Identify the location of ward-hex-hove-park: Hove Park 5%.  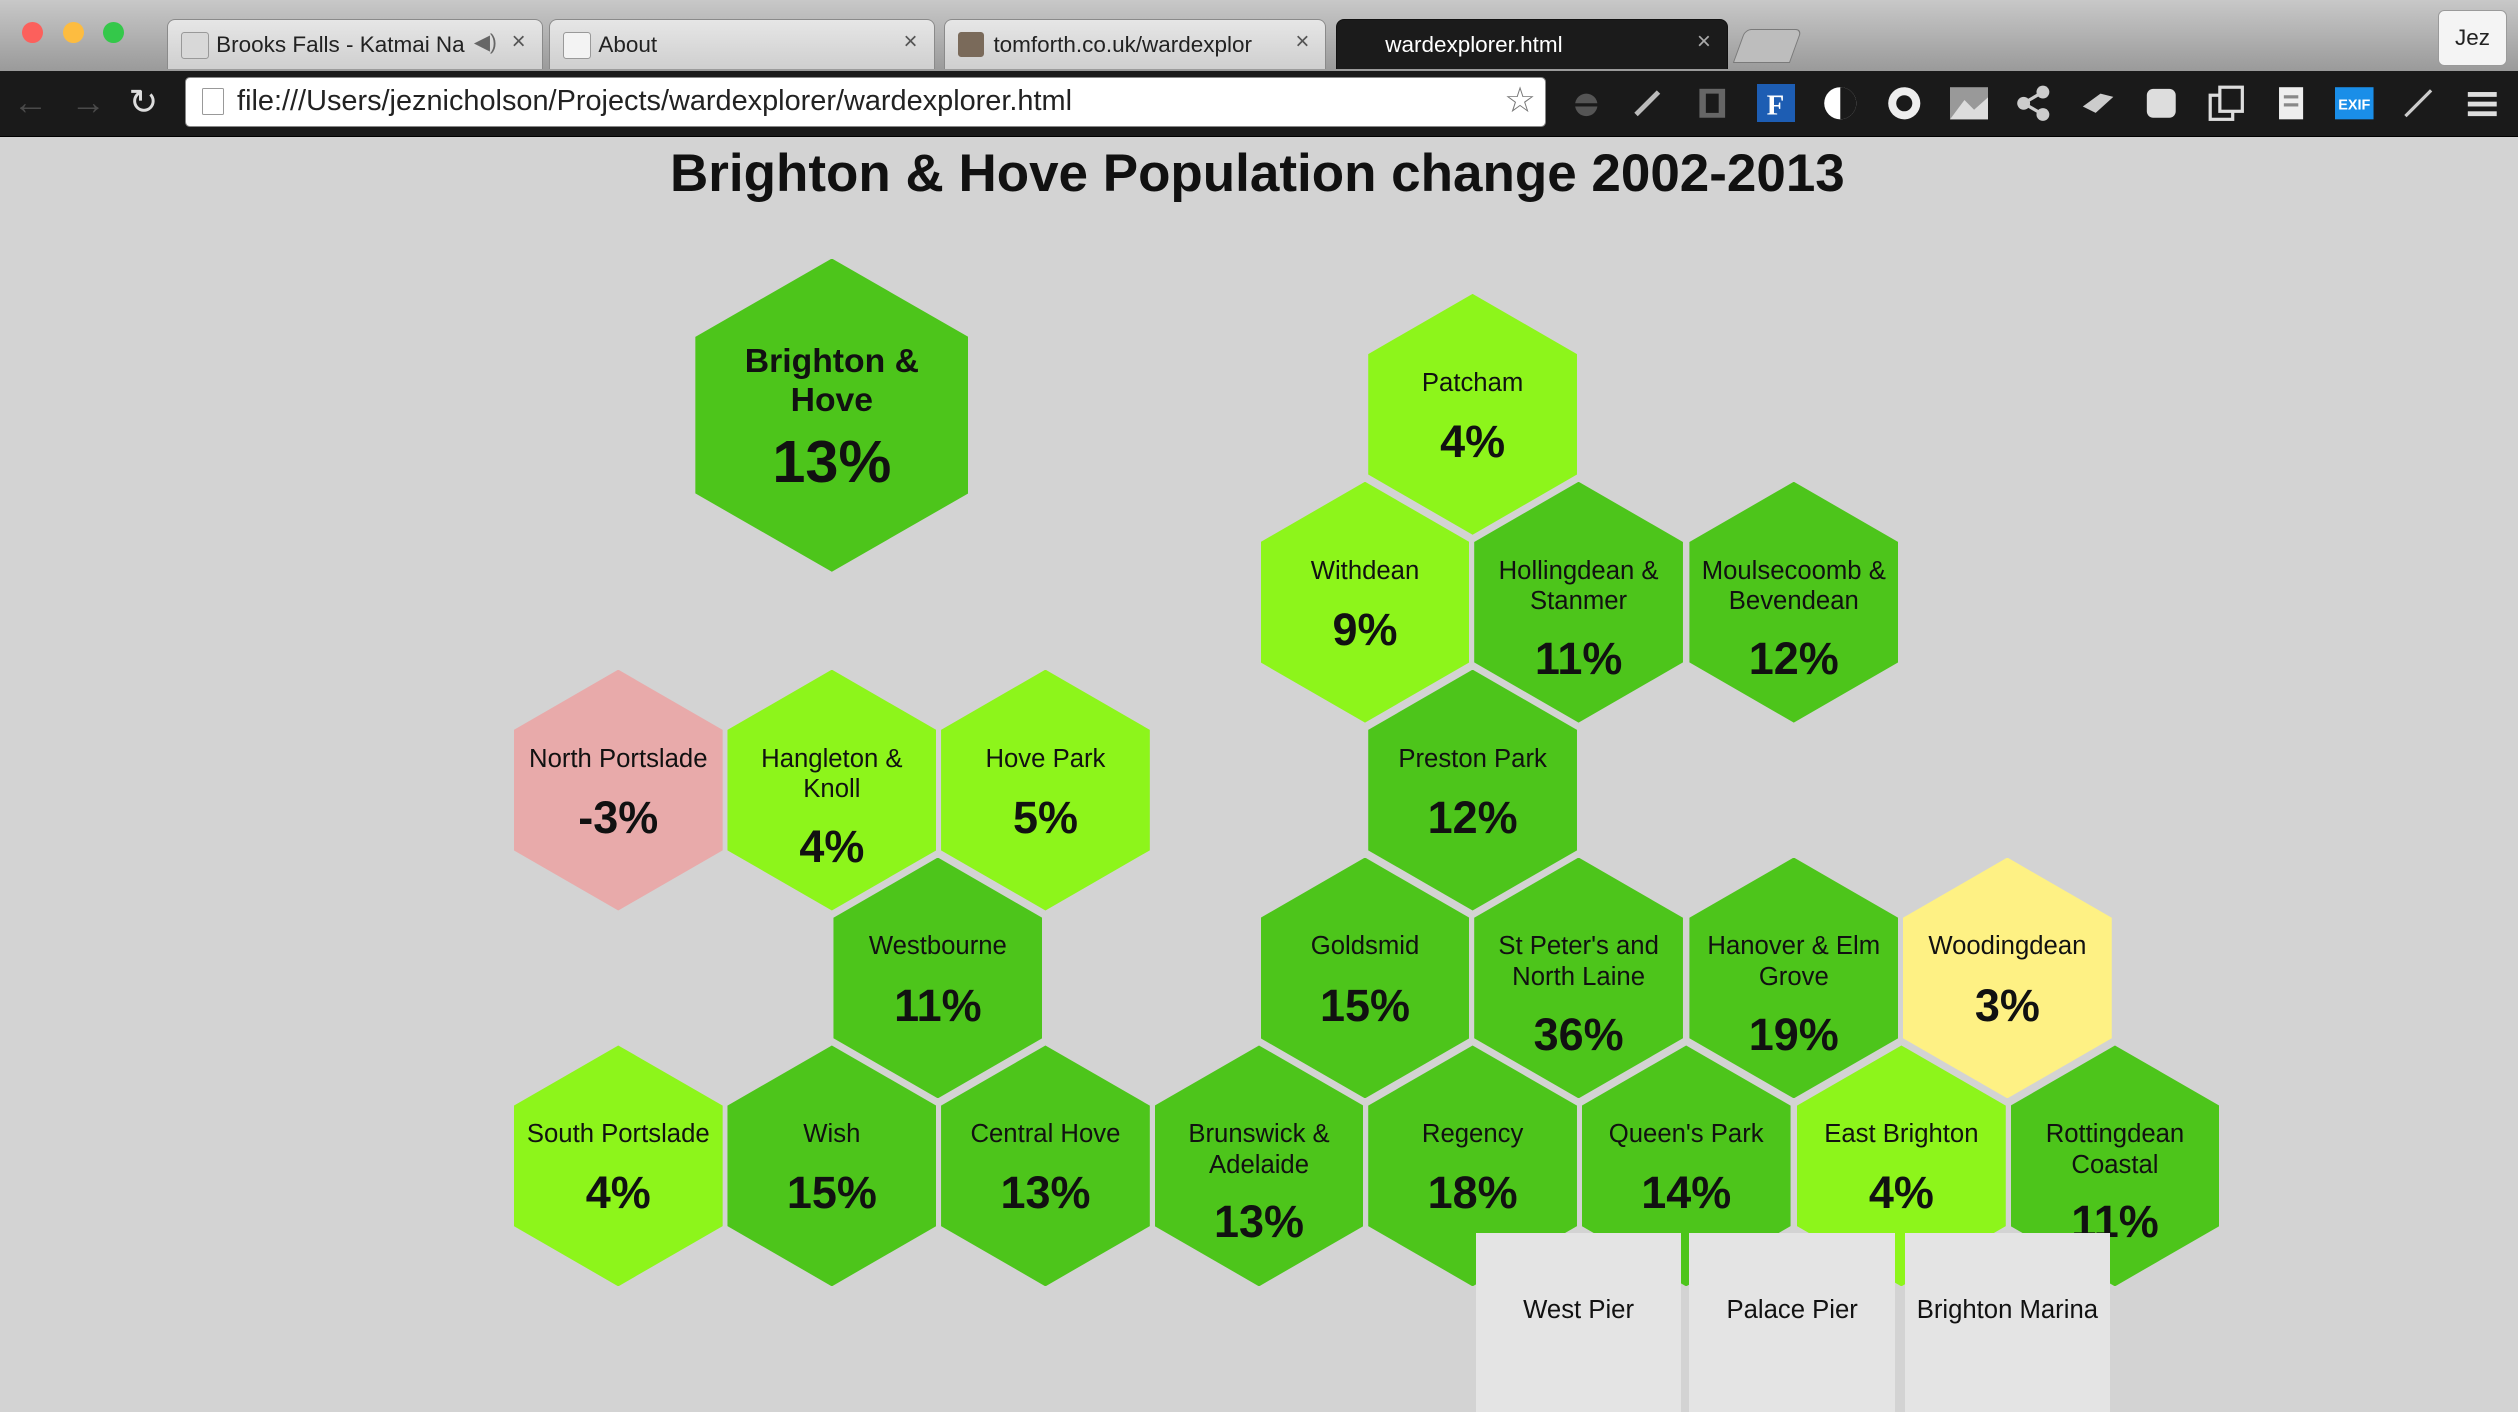
(1045, 790).